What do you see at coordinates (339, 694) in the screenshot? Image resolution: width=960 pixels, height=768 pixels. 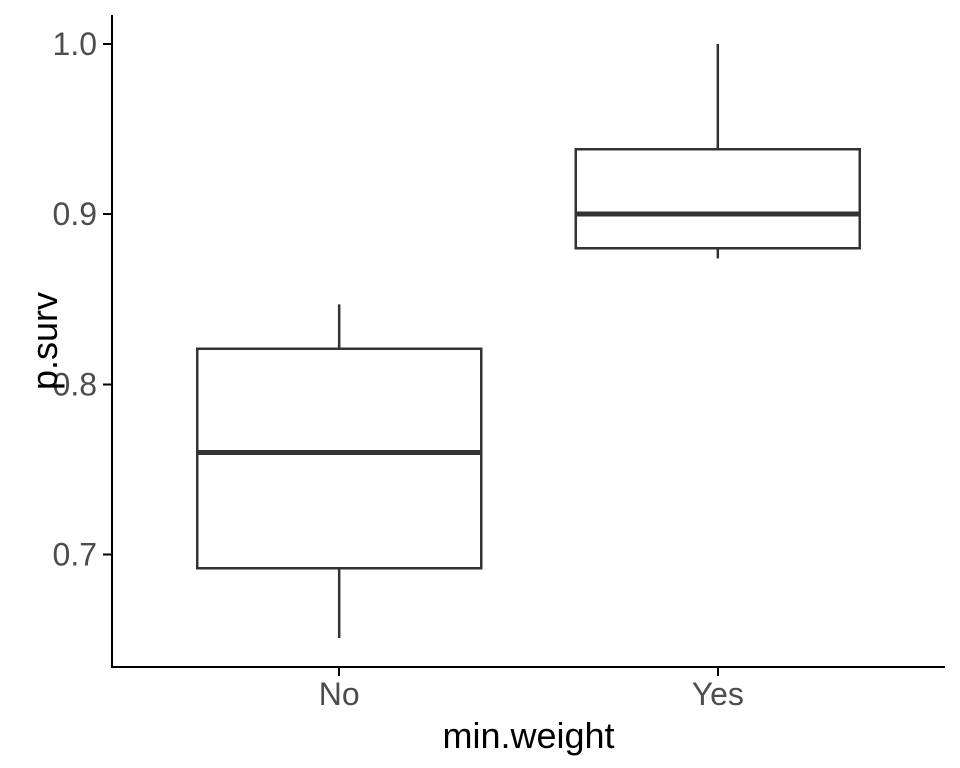 I see `x-tick-label: No` at bounding box center [339, 694].